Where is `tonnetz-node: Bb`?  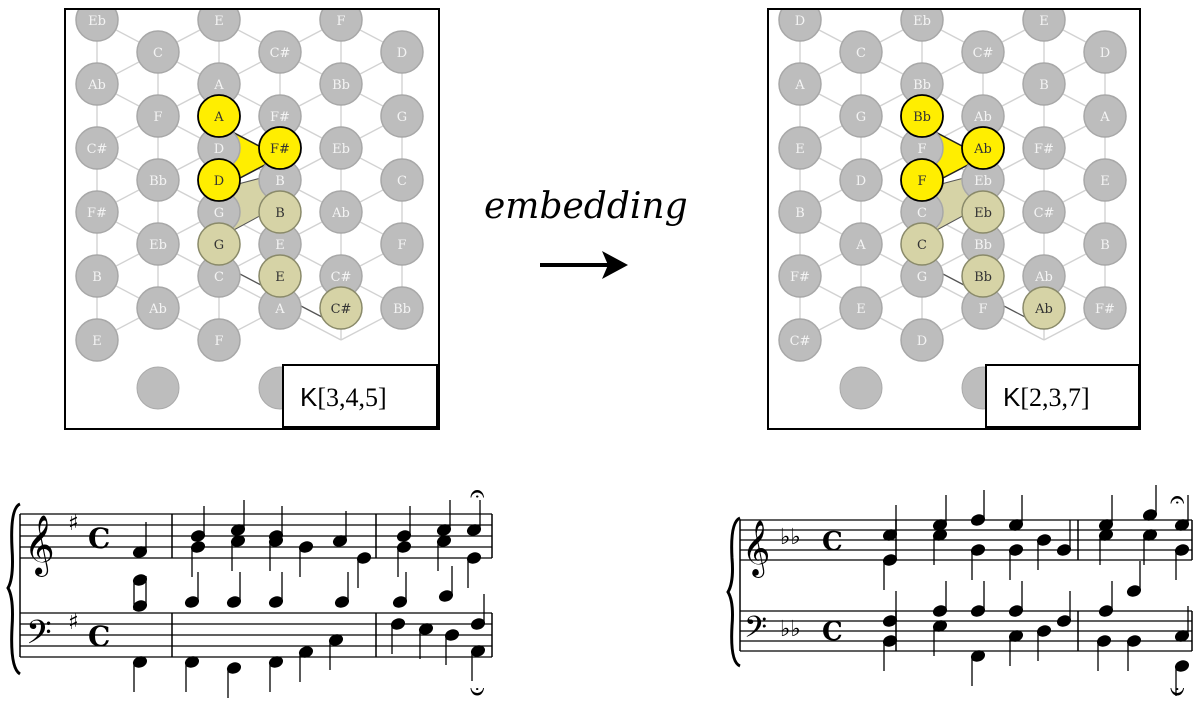
tonnetz-node: Bb is located at coordinates (341, 84).